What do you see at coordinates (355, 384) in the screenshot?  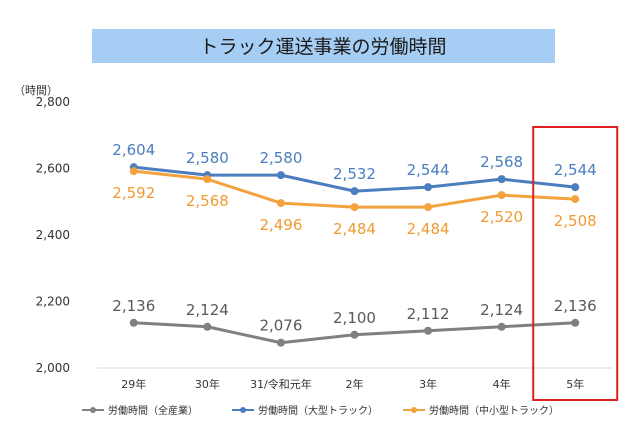 I see `x-tick-label: 2年` at bounding box center [355, 384].